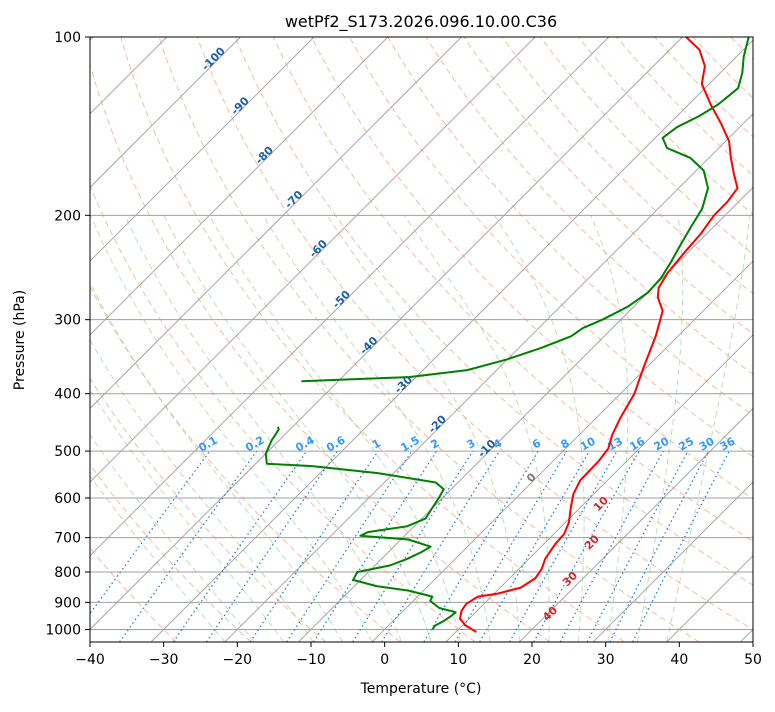  I want to click on y-tick-label: 300, so click(67, 321).